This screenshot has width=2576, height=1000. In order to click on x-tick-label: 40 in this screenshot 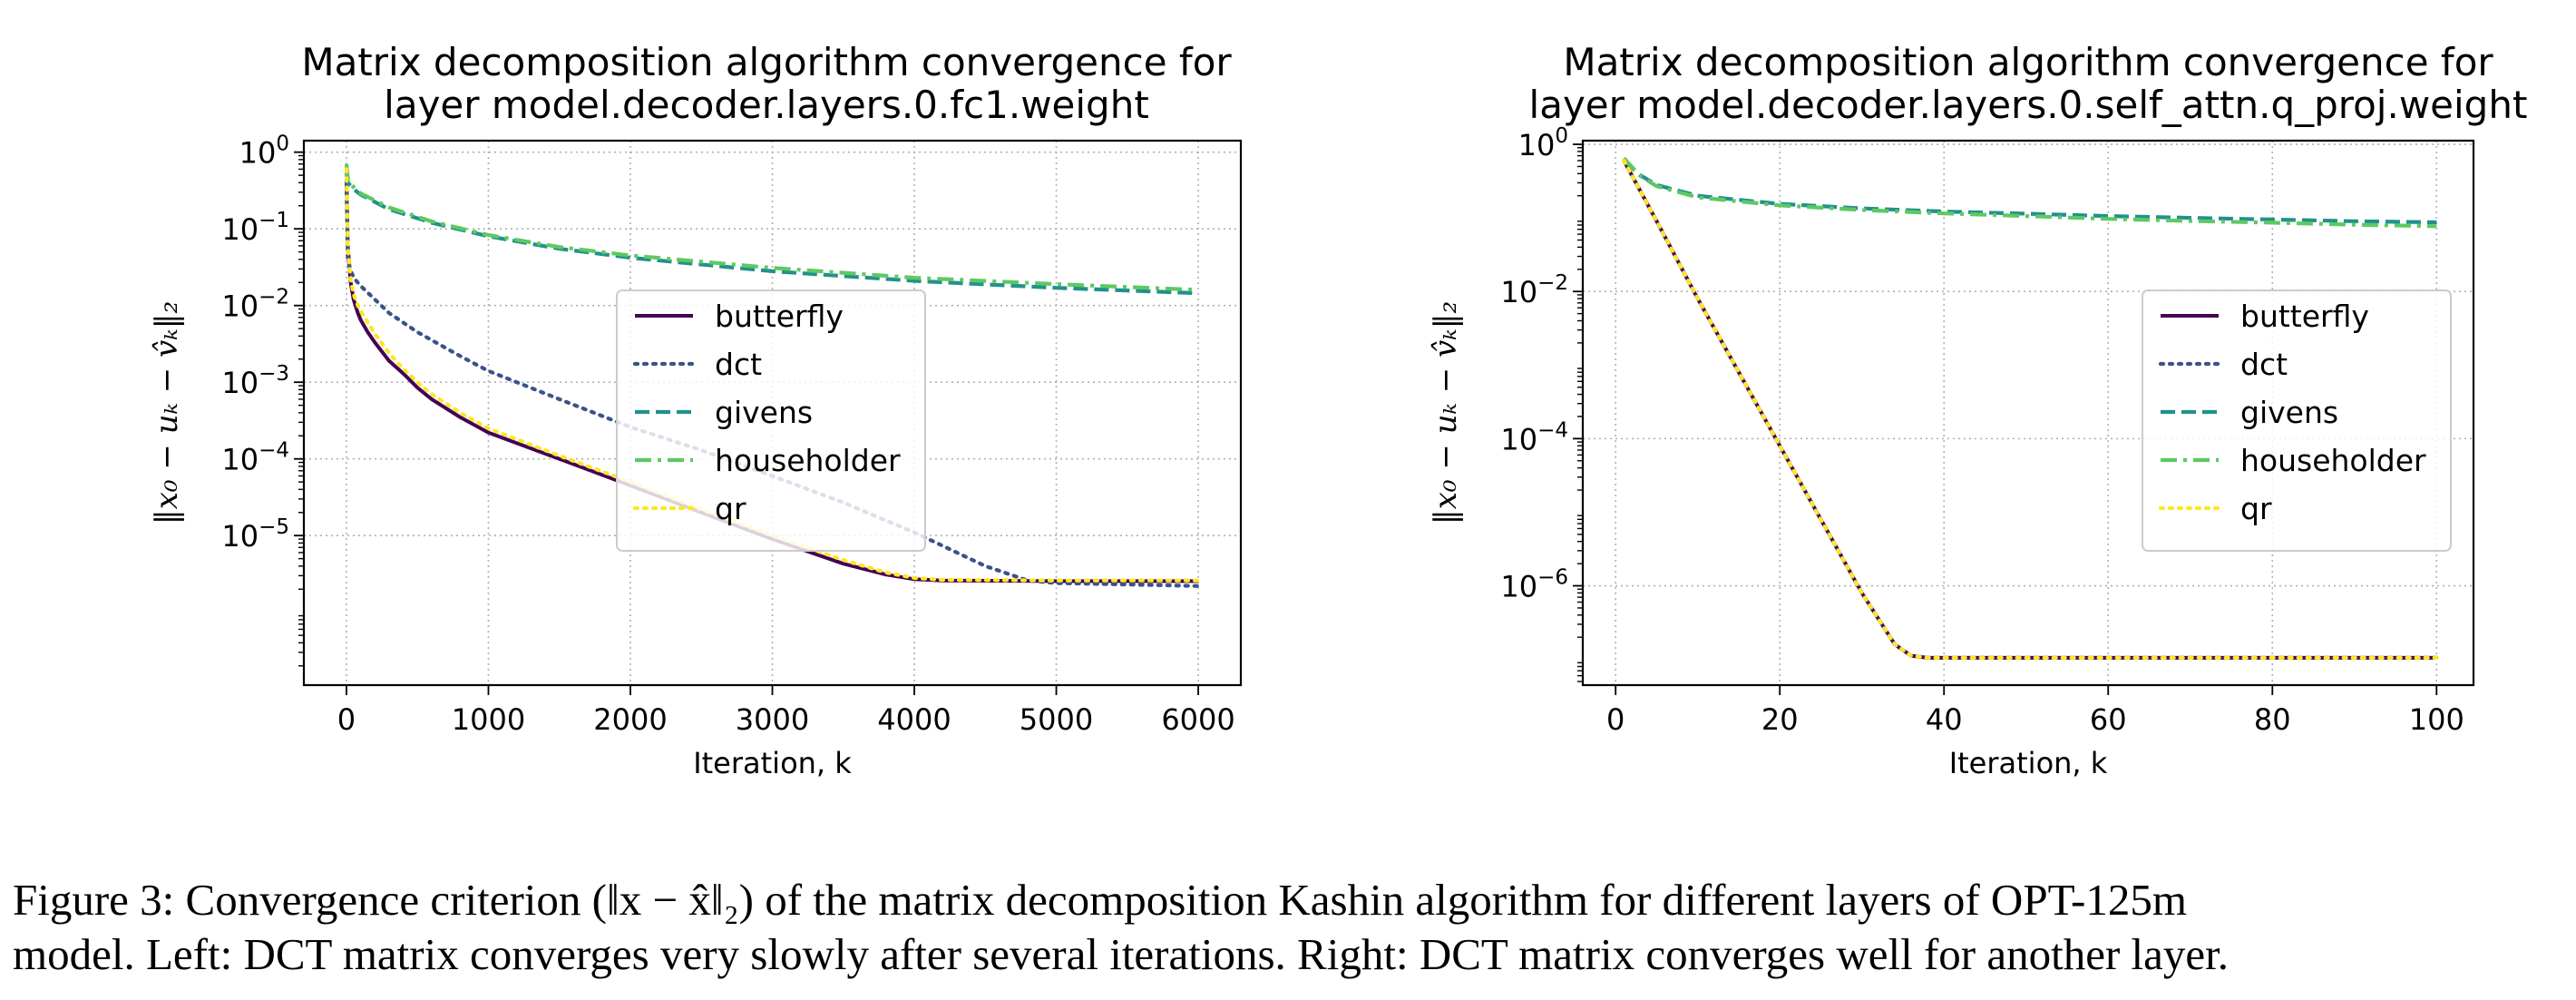, I will do `click(1944, 719)`.